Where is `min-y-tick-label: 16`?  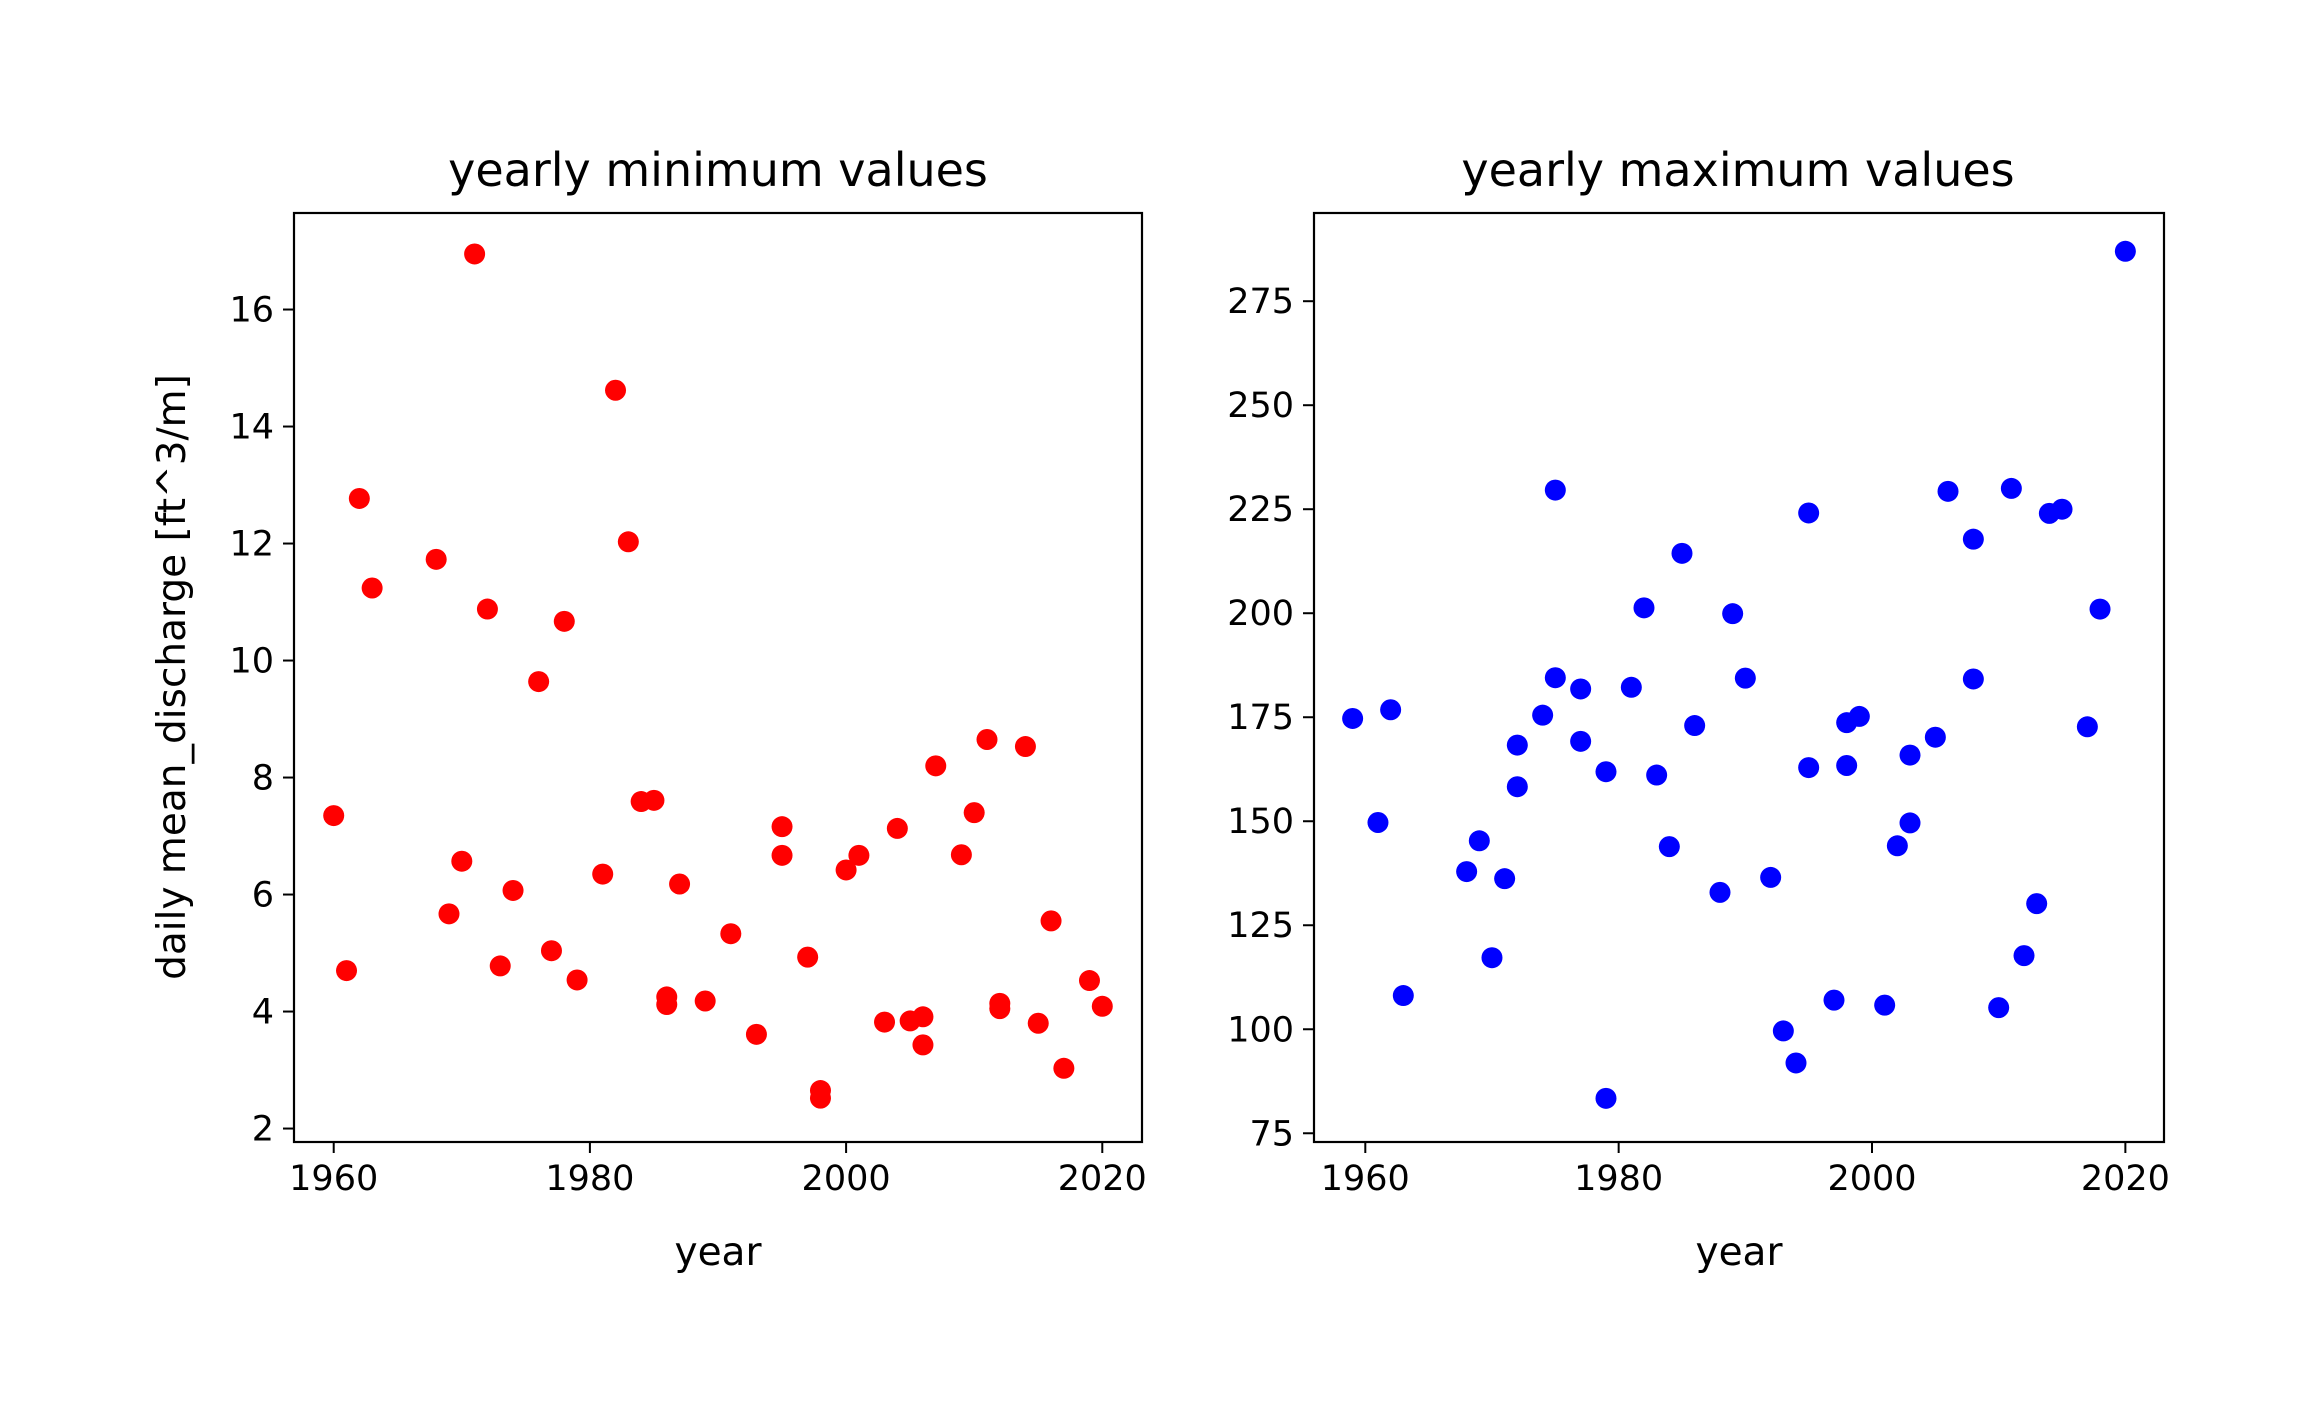
min-y-tick-label: 16 is located at coordinates (251, 311).